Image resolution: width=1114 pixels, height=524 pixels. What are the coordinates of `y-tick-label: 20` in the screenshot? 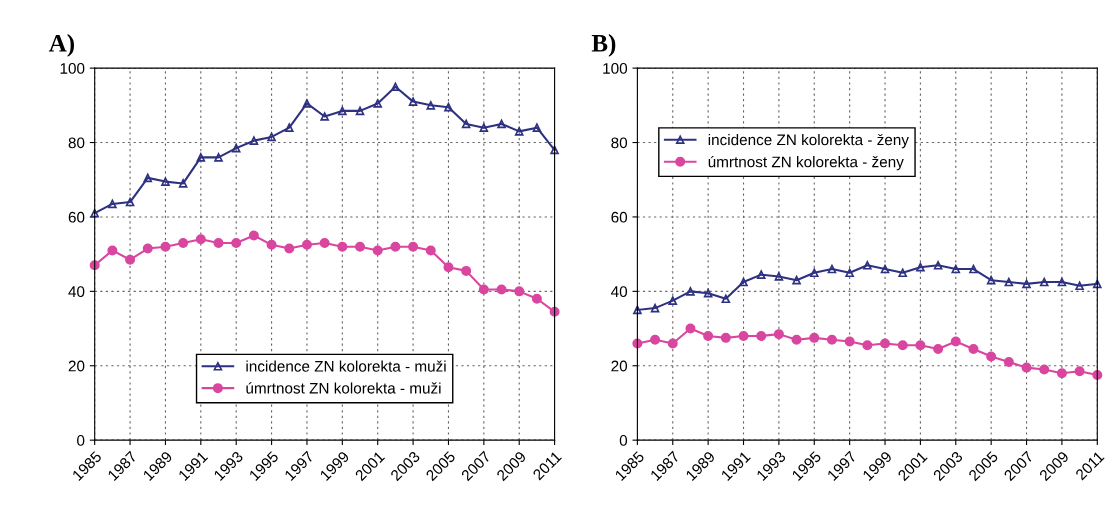 It's located at (619, 366).